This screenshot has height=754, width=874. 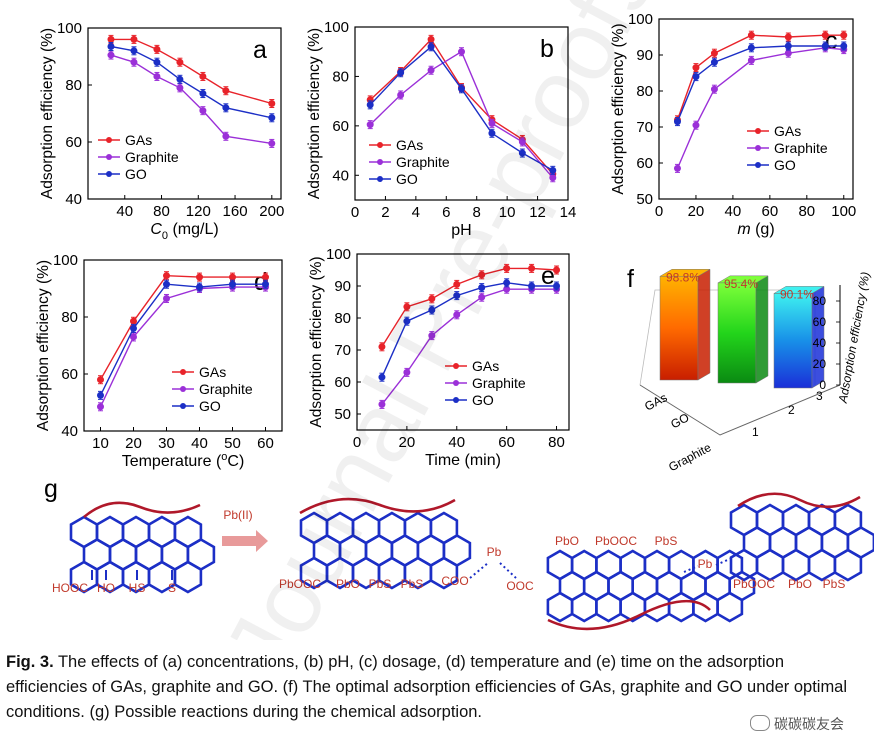 I want to click on y-tick-label: 100, so click(x=338, y=254).